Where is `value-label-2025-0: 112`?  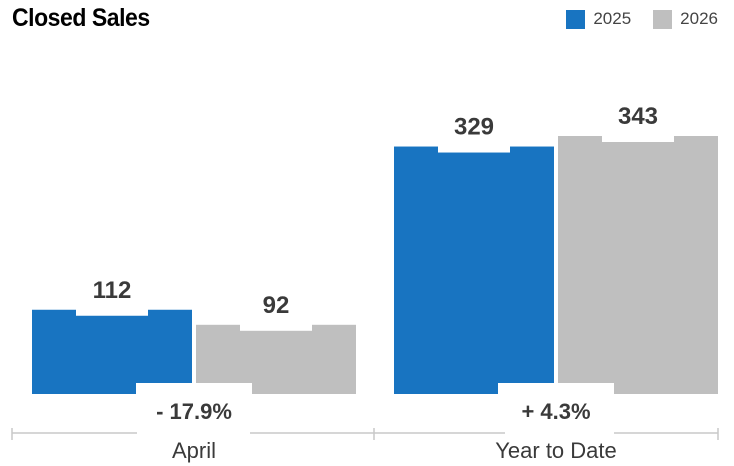 value-label-2025-0: 112 is located at coordinates (112, 290).